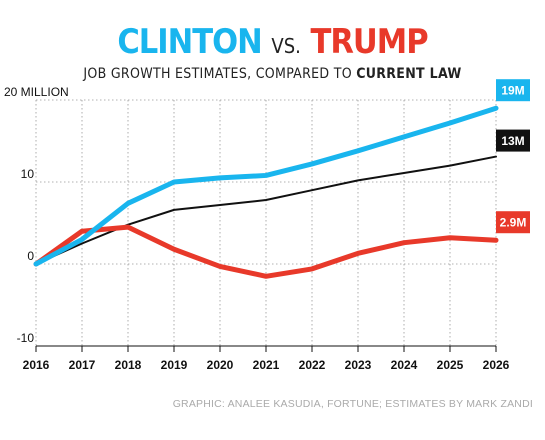 This screenshot has width=545, height=440. I want to click on x-tick-label: 2019, so click(174, 365).